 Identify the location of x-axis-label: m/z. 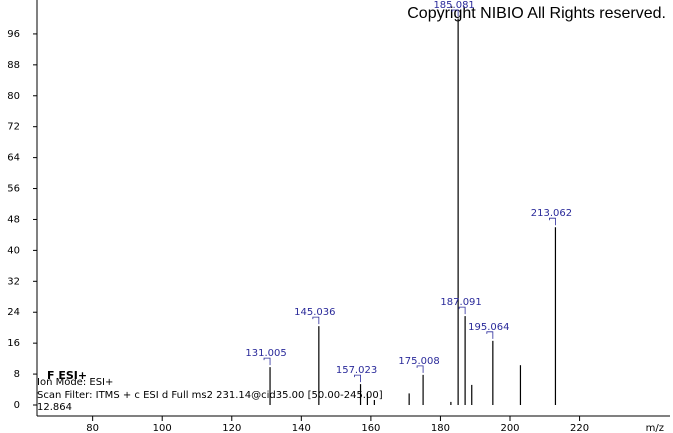
(655, 428).